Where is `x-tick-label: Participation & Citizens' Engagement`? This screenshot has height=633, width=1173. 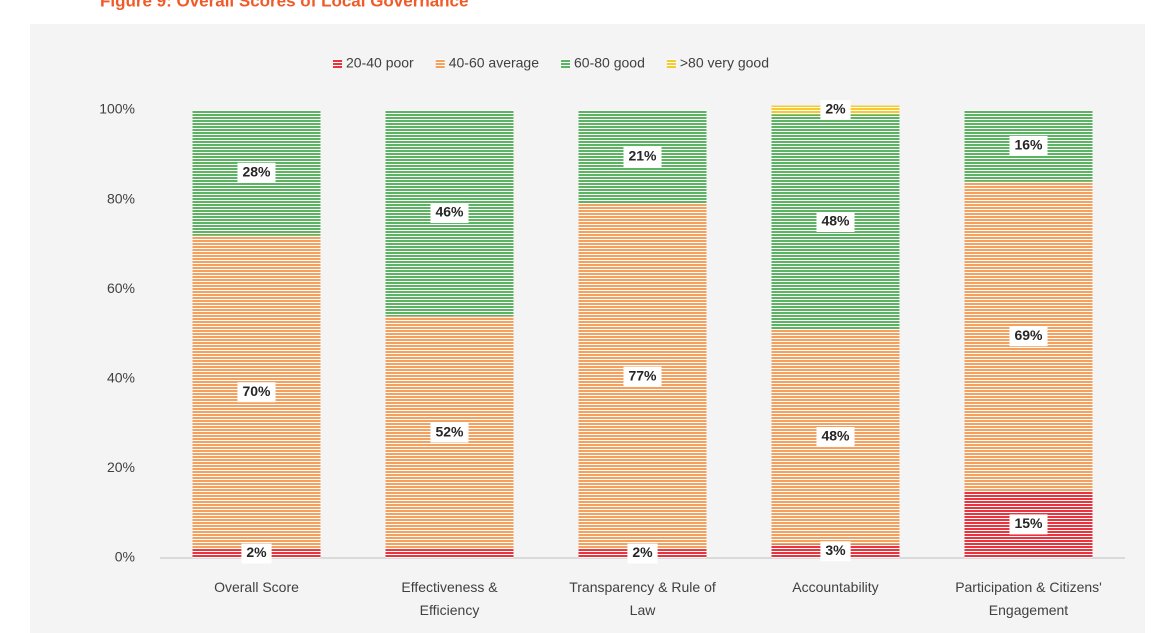 x-tick-label: Participation & Citizens' Engagement is located at coordinates (1028, 598).